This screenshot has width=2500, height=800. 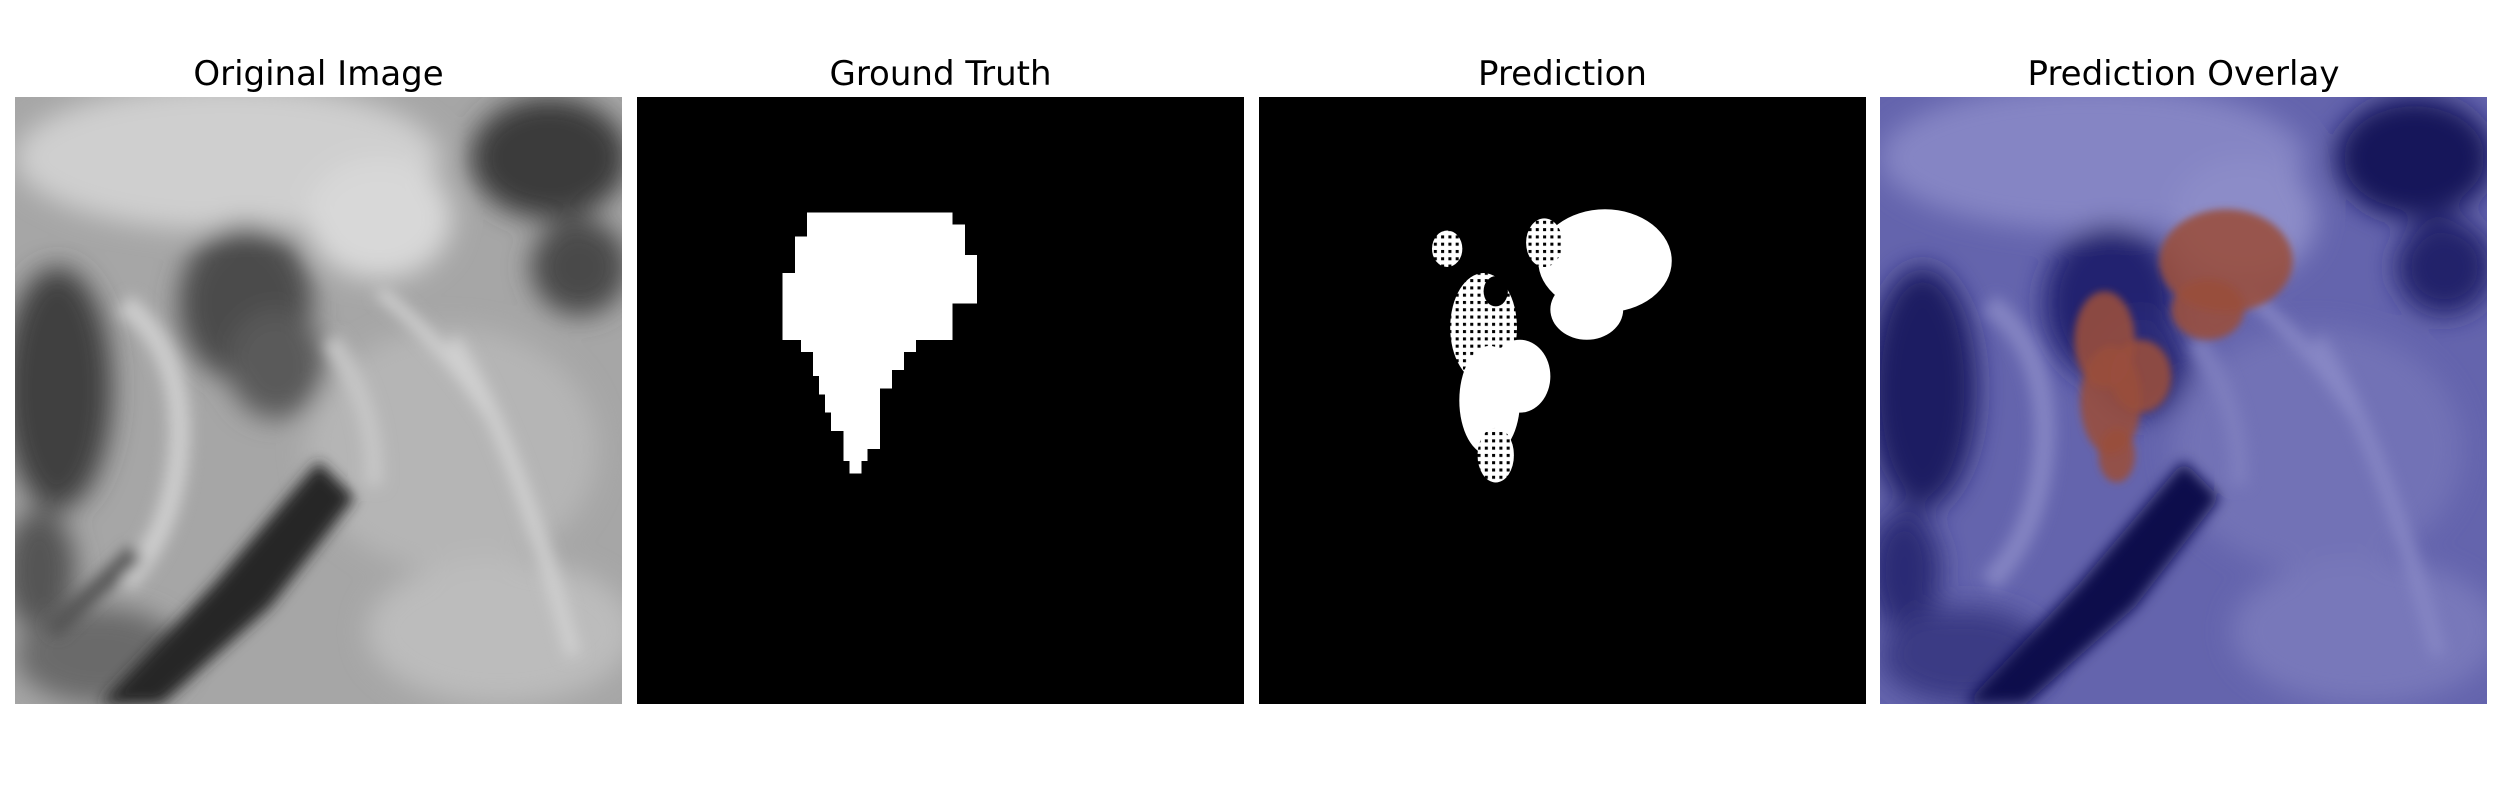 What do you see at coordinates (1562, 74) in the screenshot?
I see `panel-title: Prediction` at bounding box center [1562, 74].